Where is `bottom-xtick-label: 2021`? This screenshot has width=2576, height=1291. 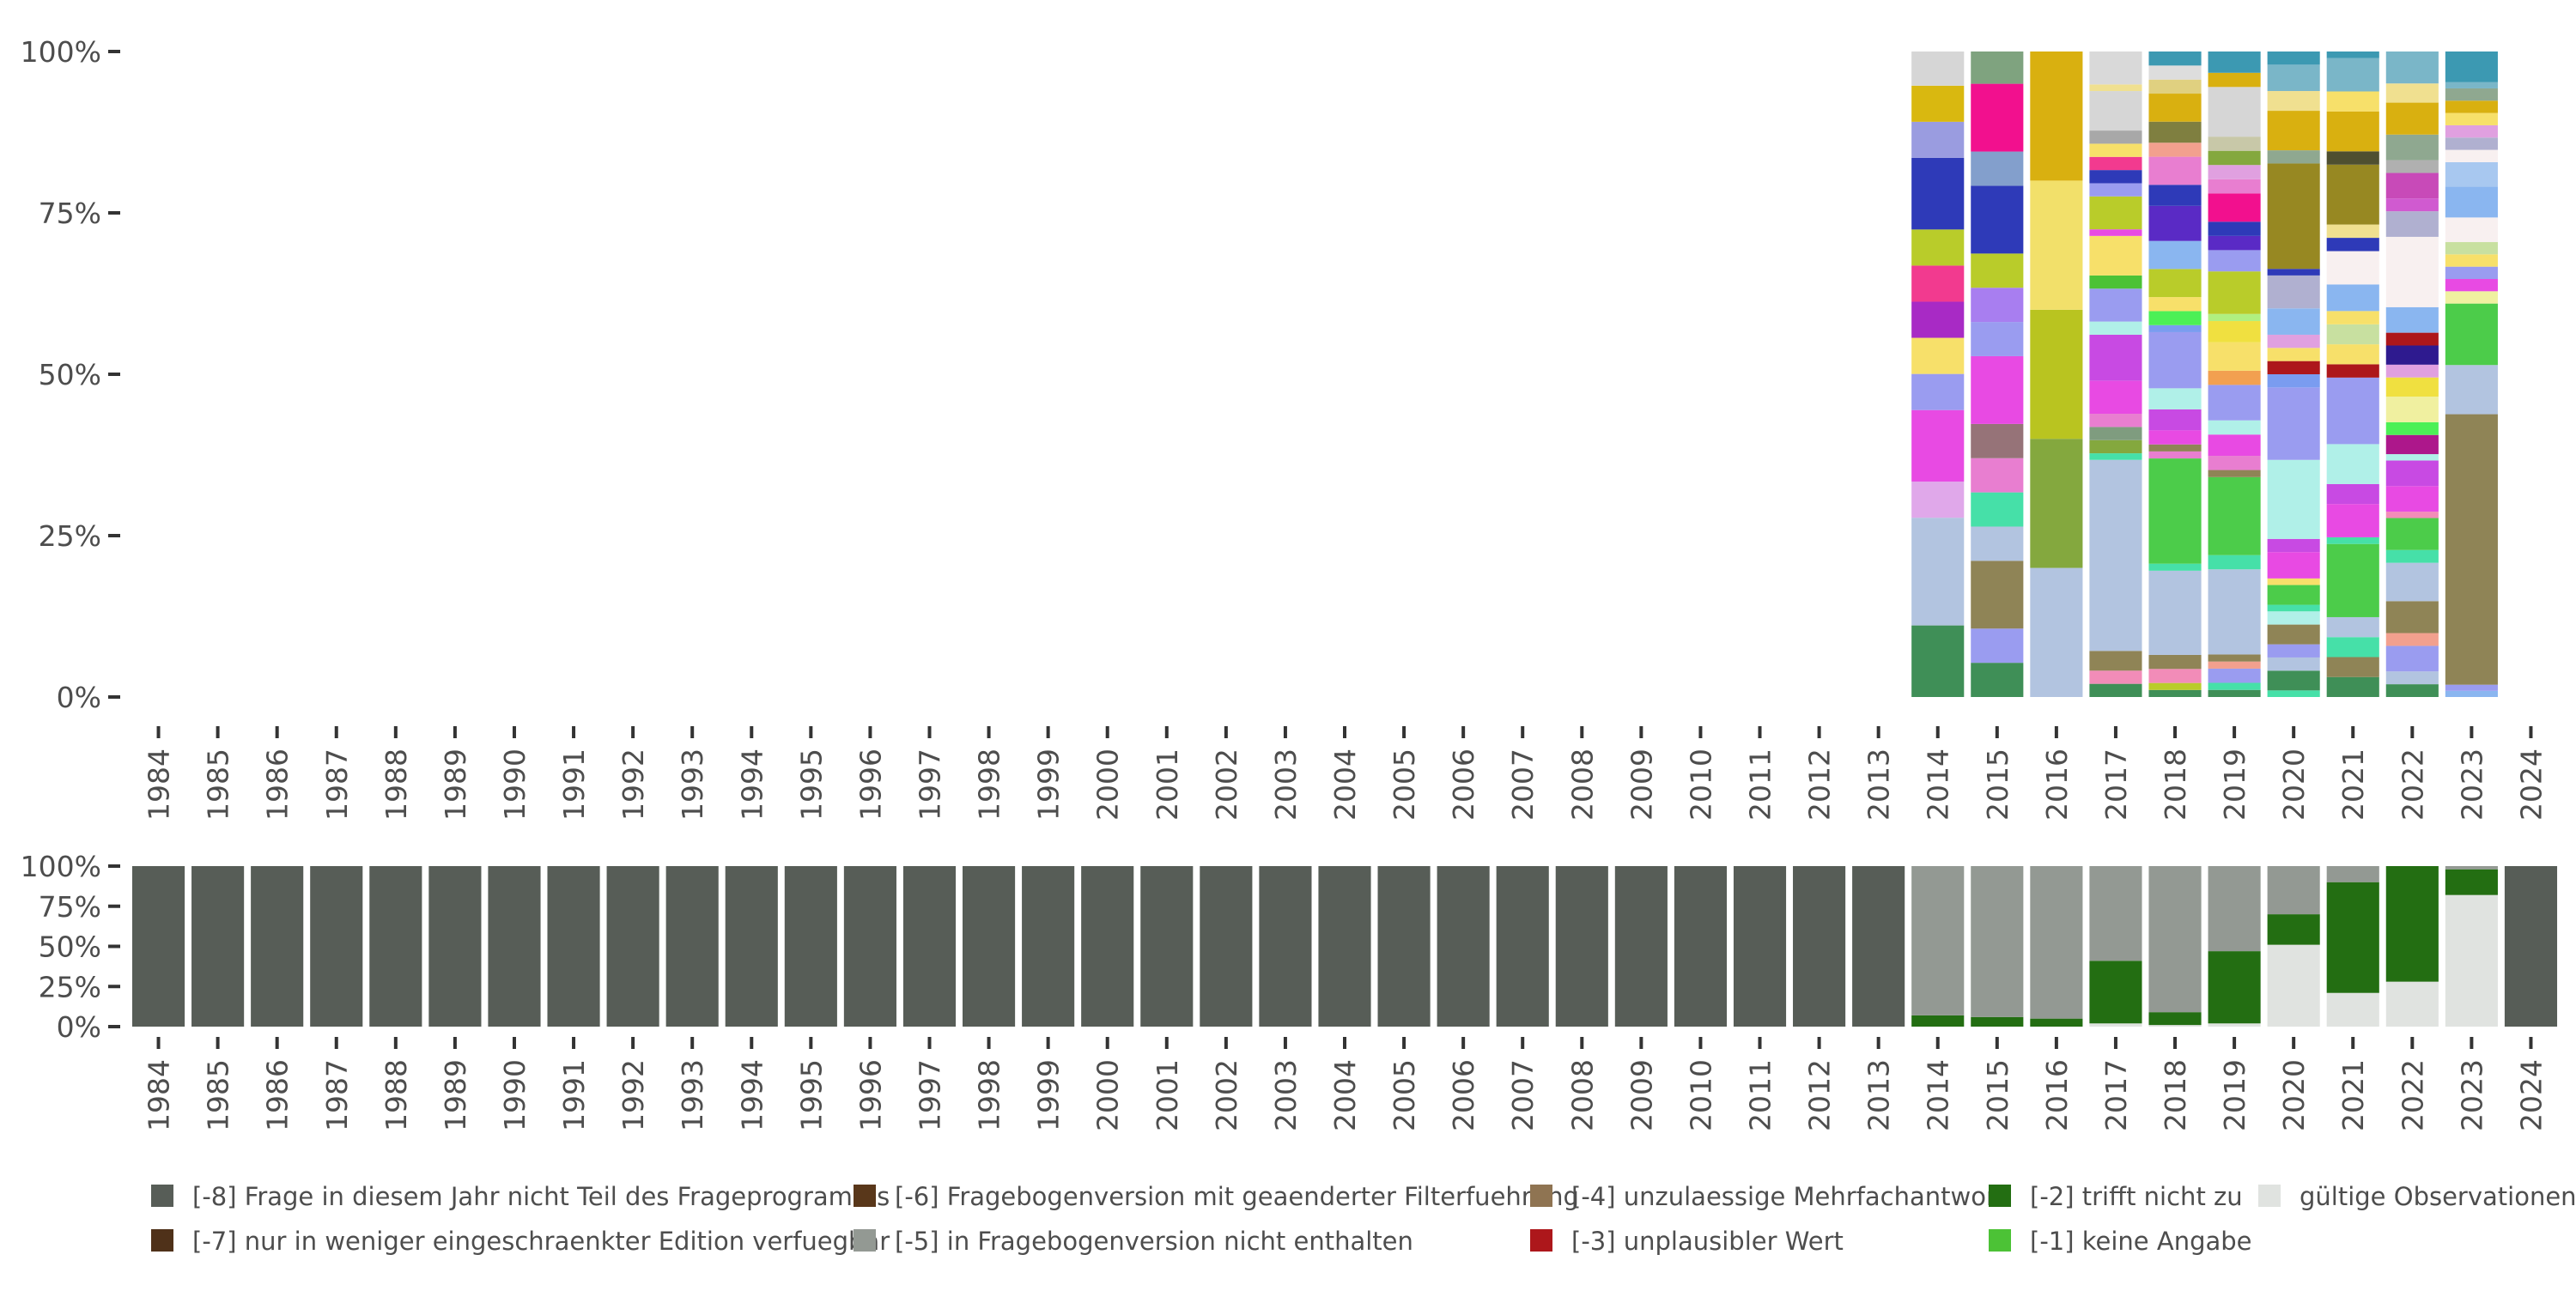 bottom-xtick-label: 2021 is located at coordinates (2353, 1095).